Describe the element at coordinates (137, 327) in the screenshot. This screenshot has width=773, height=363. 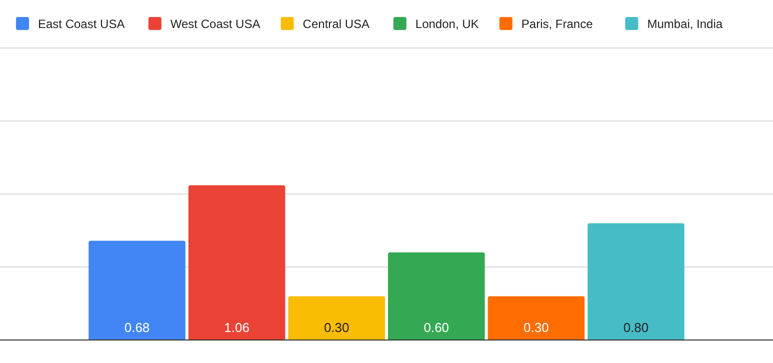
I see `data-label: 0.68` at that location.